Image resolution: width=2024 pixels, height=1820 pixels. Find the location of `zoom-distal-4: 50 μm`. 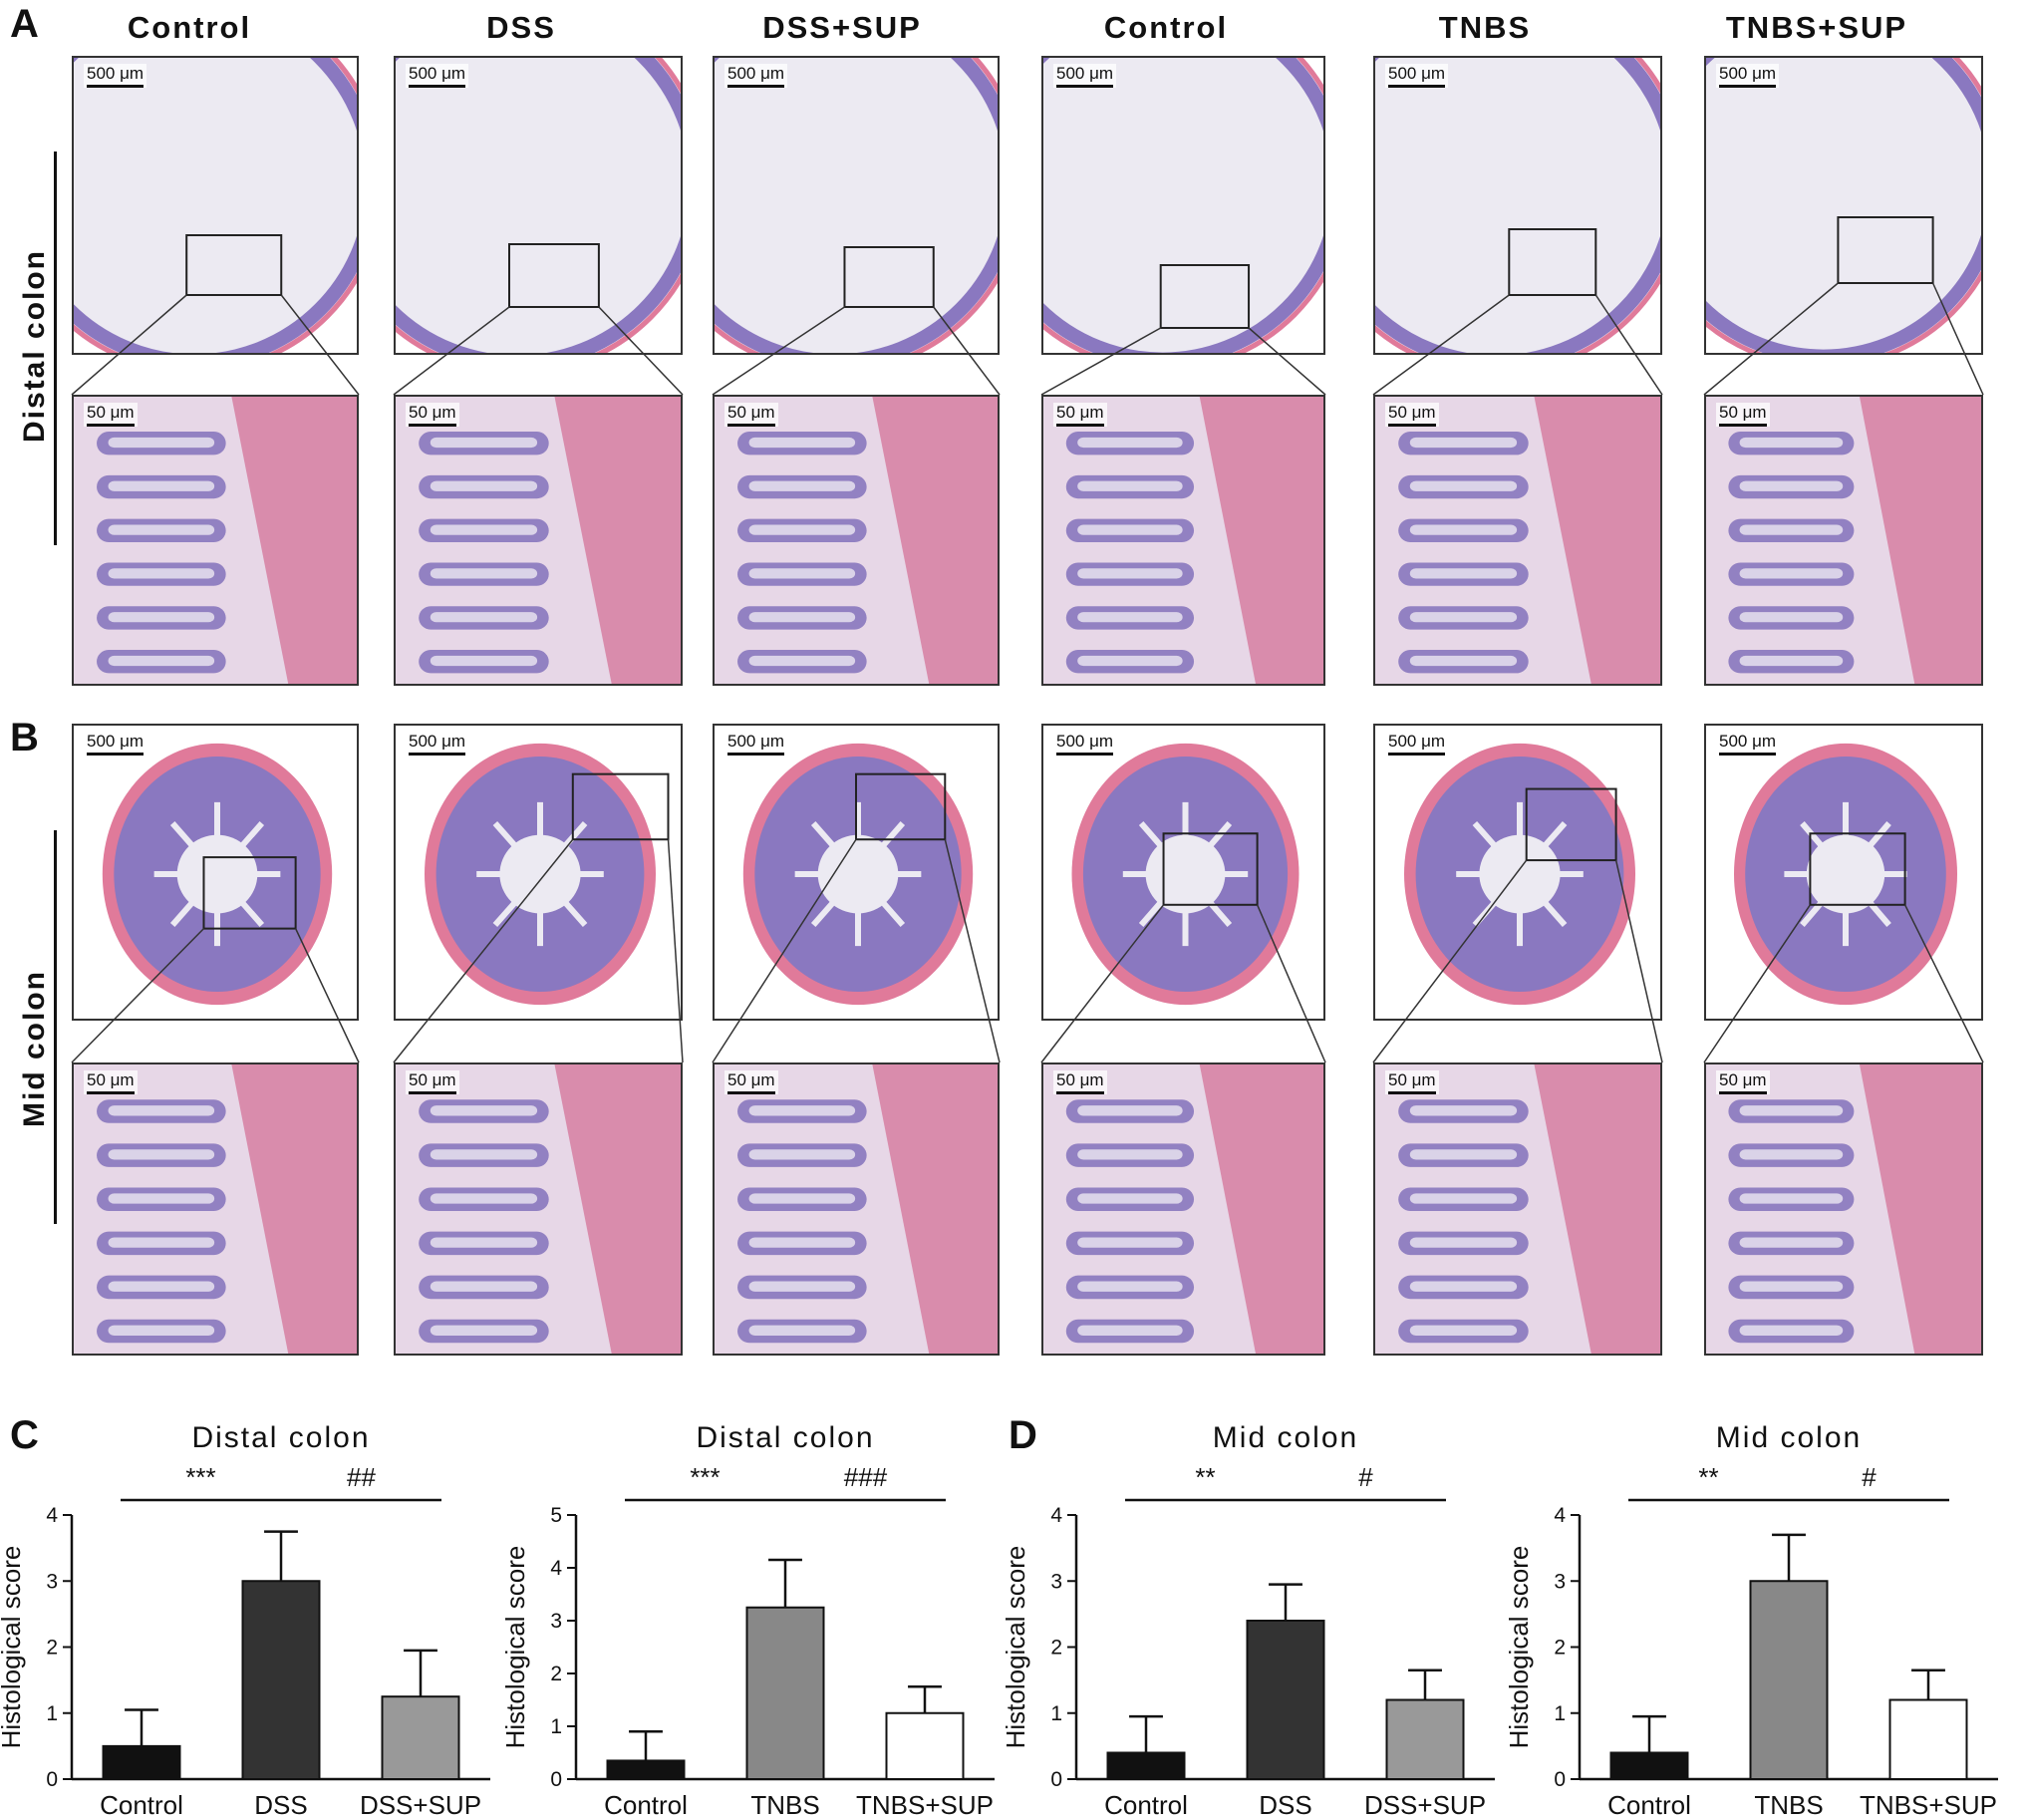

zoom-distal-4: 50 μm is located at coordinates (1517, 540).